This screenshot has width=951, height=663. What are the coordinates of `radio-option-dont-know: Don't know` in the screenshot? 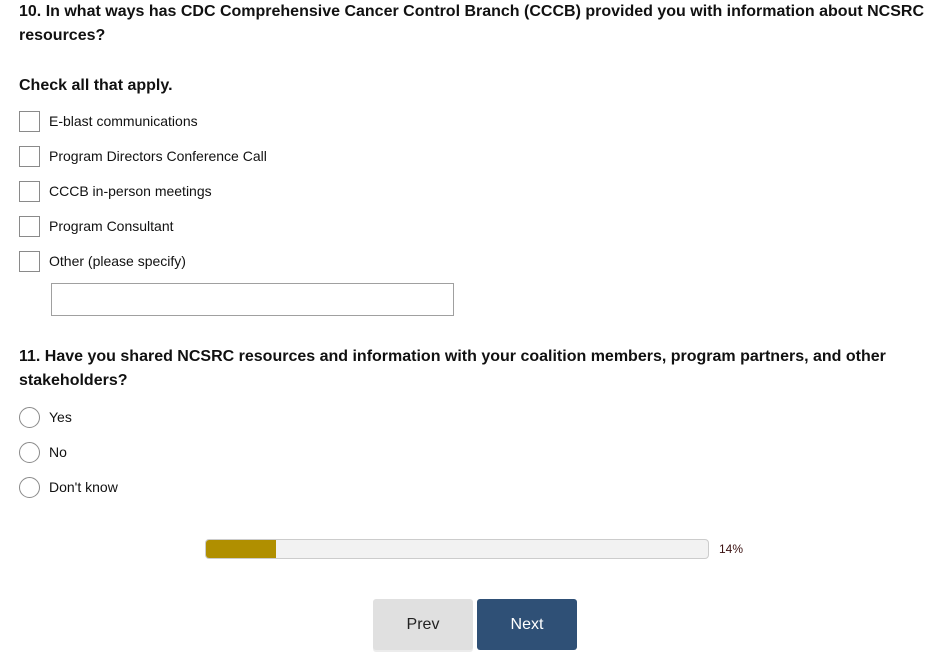 It's located at (68, 487).